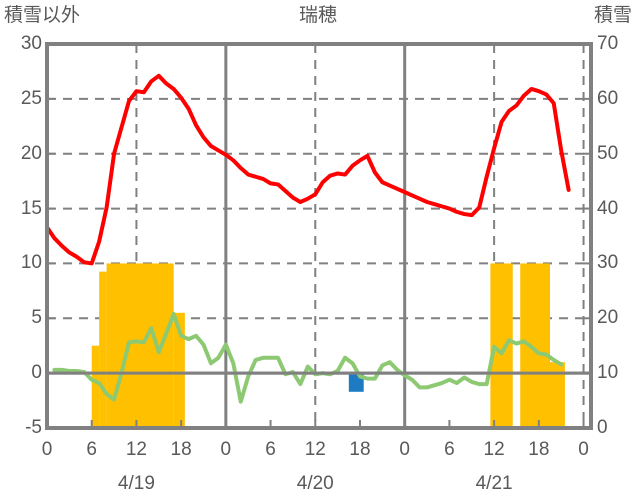 The image size is (636, 501). Describe the element at coordinates (315, 483) in the screenshot. I see `x-axis-day-label: 4/20` at that location.